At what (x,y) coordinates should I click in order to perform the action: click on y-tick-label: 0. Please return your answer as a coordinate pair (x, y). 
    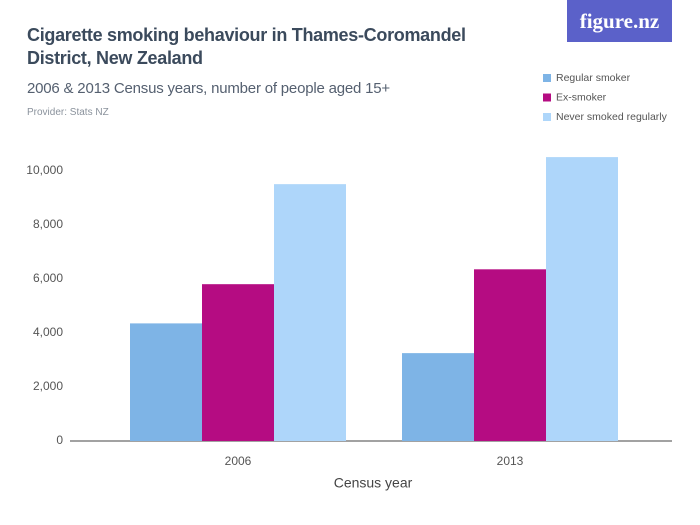
    Looking at the image, I should click on (59, 440).